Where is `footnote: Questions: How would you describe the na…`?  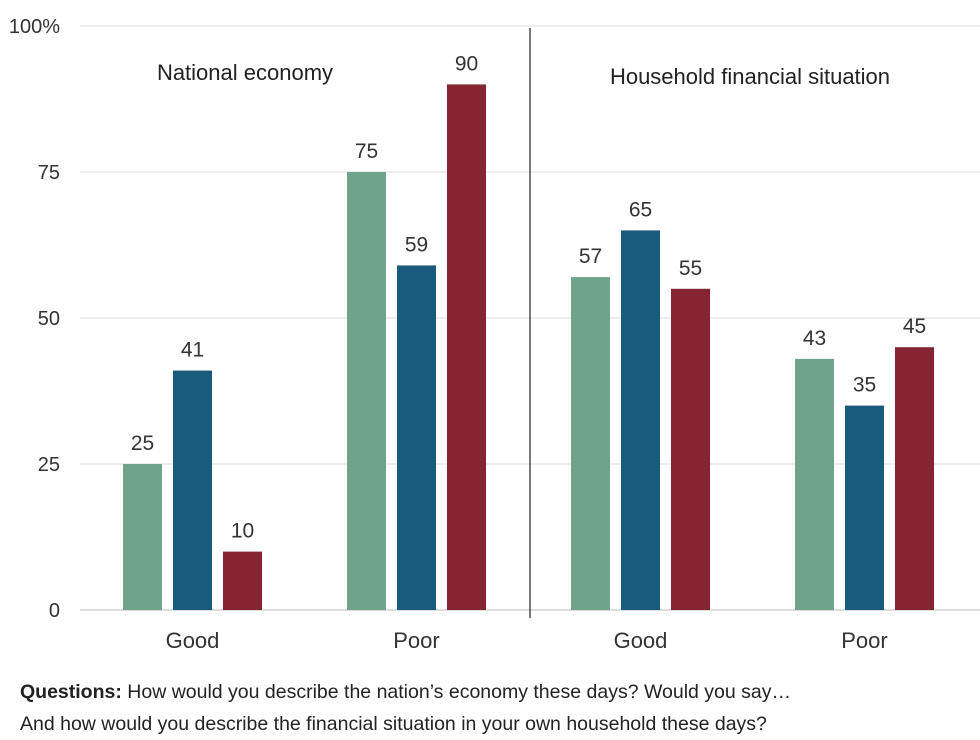
footnote: Questions: How would you describe the na… is located at coordinates (495, 708).